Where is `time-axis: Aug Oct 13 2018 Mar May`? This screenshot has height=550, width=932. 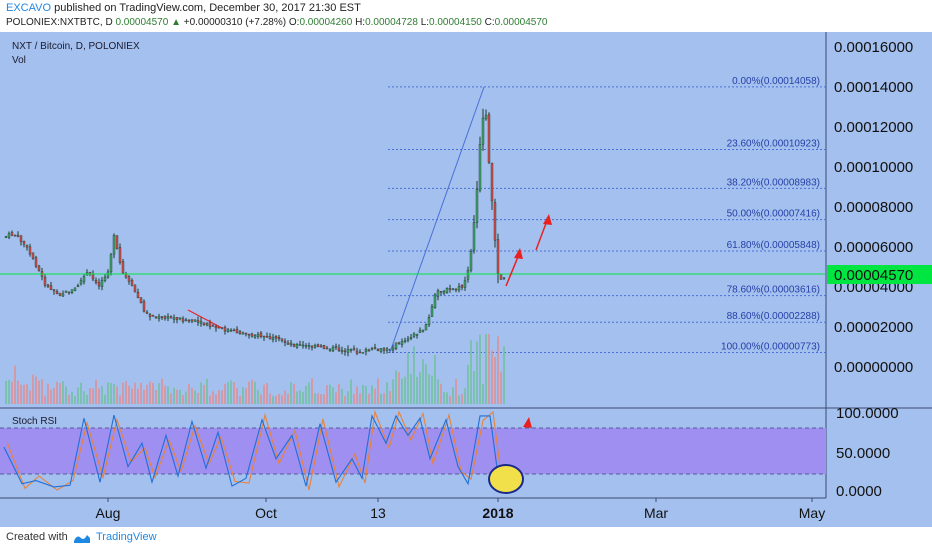 time-axis: Aug Oct 13 2018 Mar May is located at coordinates (461, 509).